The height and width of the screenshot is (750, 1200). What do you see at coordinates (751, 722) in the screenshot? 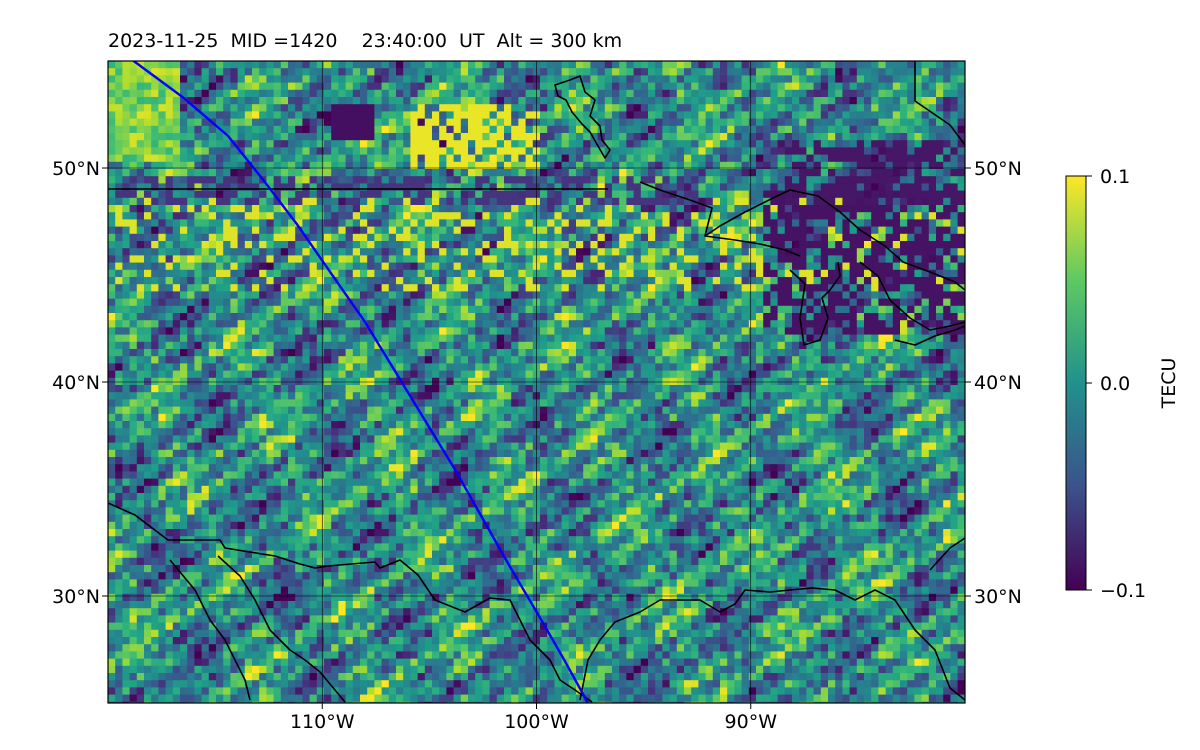
I see `longitude-tick-label: 90°W` at bounding box center [751, 722].